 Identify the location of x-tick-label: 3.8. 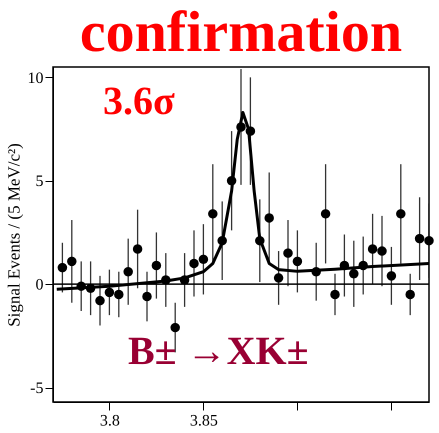
(110, 421).